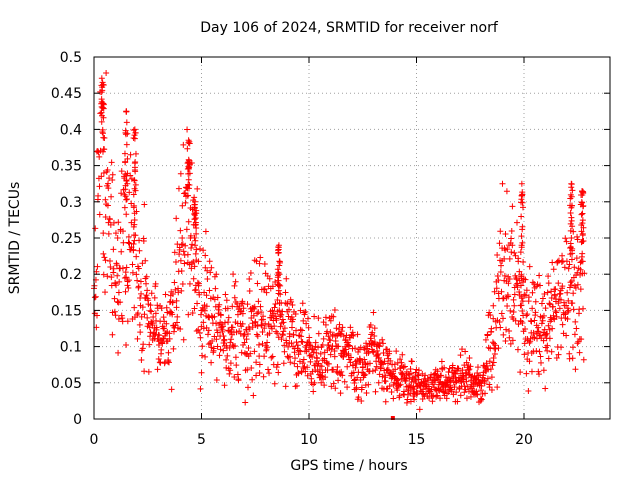  What do you see at coordinates (66, 167) in the screenshot?
I see `y-tick-label: 0.35` at bounding box center [66, 167].